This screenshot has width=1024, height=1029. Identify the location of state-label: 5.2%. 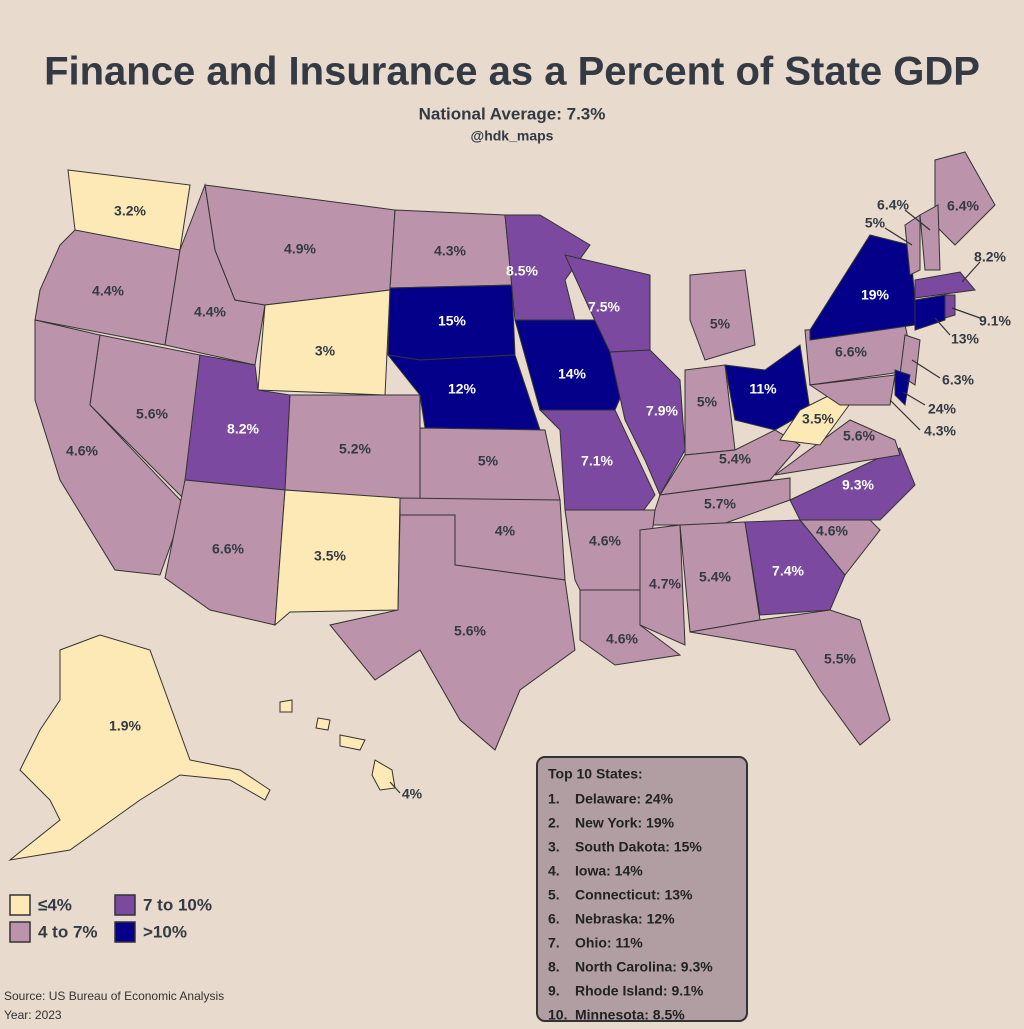
(355, 449).